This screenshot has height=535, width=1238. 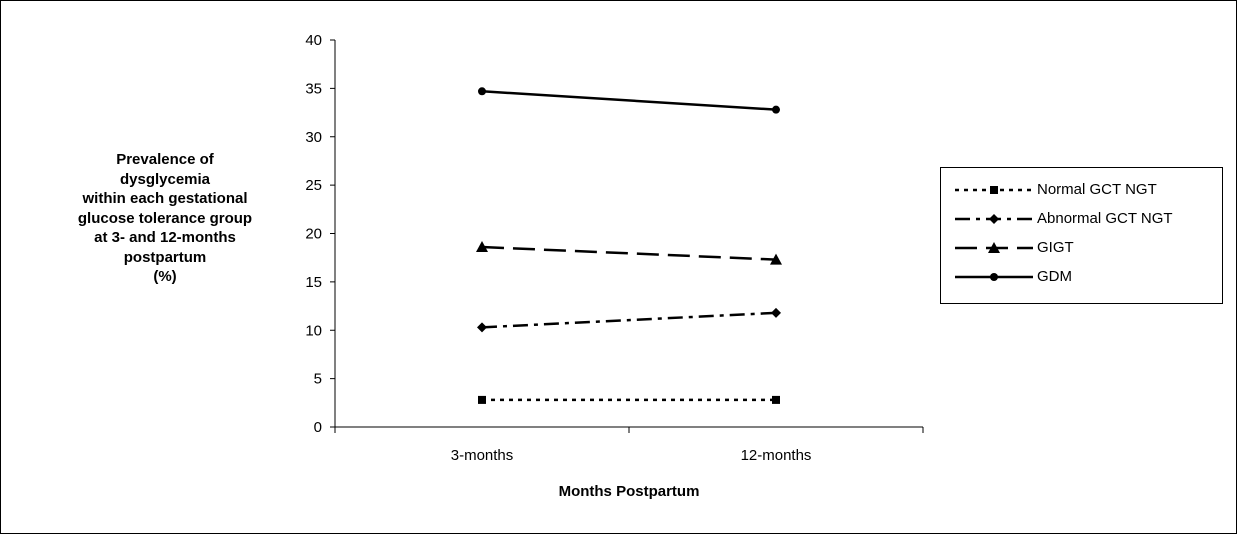 I want to click on y-ticks: 0 5 10 15 20 25 30 35 40, so click(x=320, y=234).